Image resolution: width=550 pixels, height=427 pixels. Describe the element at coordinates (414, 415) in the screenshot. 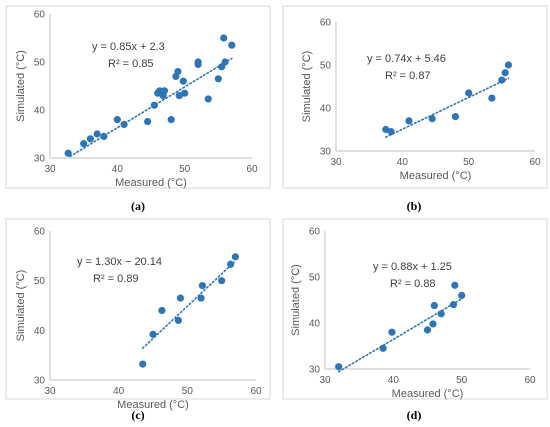

I see `panel-label: (d)` at that location.